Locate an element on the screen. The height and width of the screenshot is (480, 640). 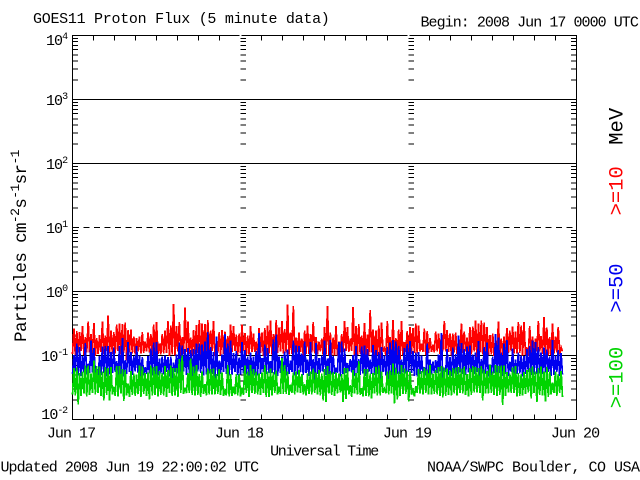
svg-text: Universal Time is located at coordinates (324, 452).